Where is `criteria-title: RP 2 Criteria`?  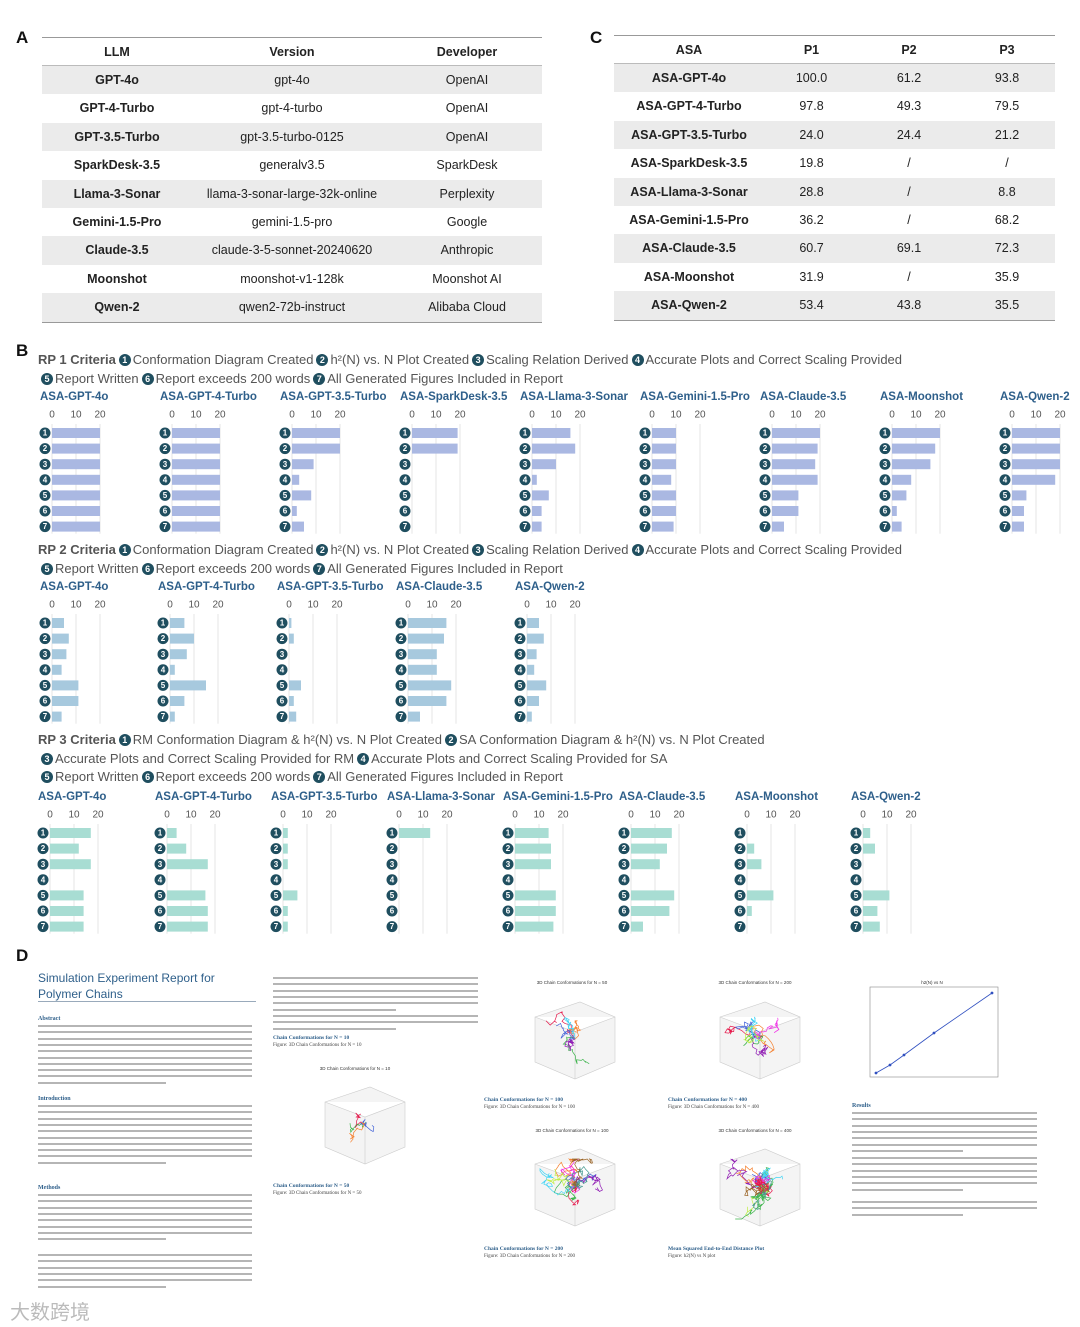 criteria-title: RP 2 Criteria is located at coordinates (77, 549).